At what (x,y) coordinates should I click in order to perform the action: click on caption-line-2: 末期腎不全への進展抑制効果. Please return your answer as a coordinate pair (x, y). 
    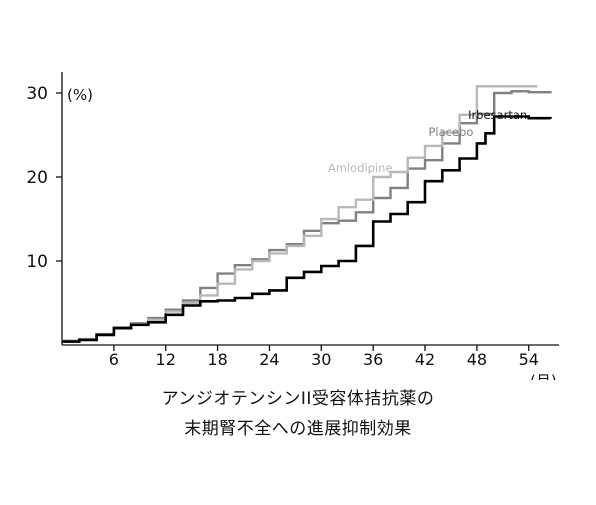
    Looking at the image, I should click on (298, 429).